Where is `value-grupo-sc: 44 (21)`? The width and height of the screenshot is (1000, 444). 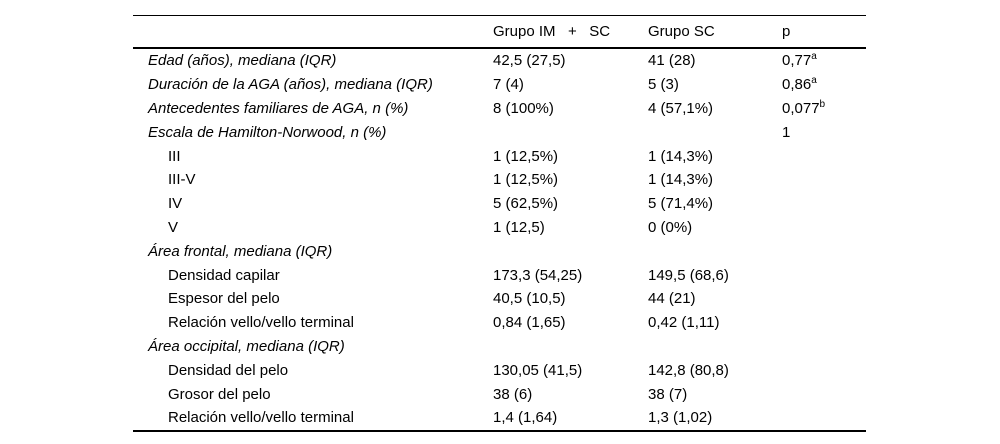
value-grupo-sc: 44 (21) is located at coordinates (672, 299).